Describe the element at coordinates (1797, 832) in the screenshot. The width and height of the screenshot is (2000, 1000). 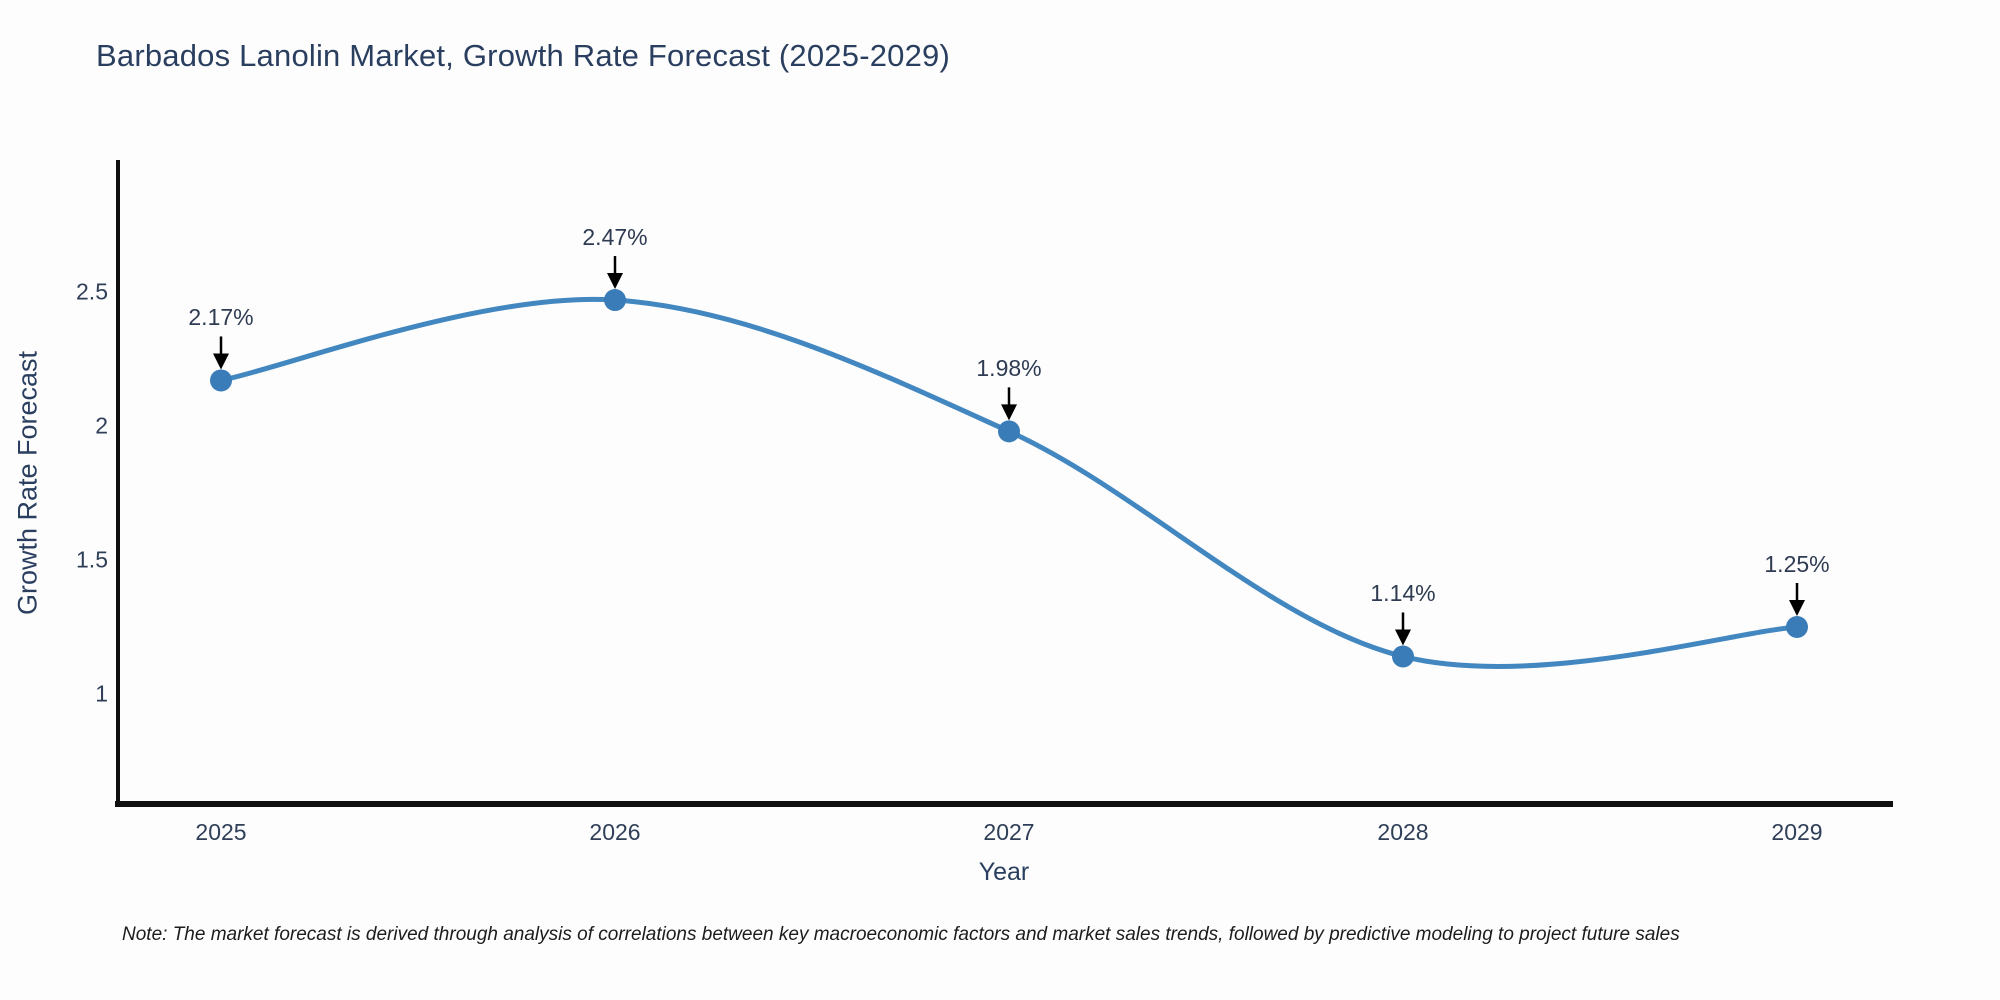
I see `x-tick-label: 2029` at that location.